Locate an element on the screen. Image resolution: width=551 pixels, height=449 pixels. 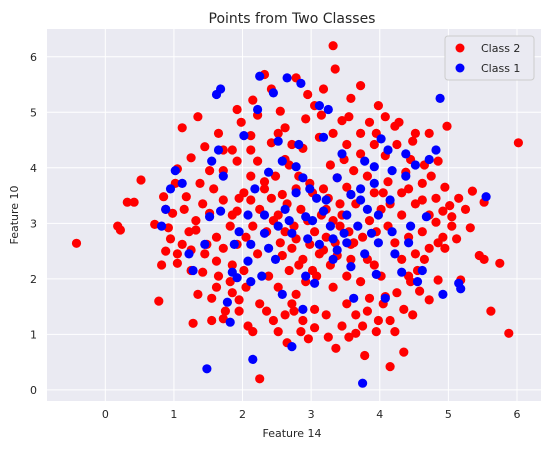
x-tick-labels: 0 1 2 3 4 5 6 is located at coordinates (311, 414).